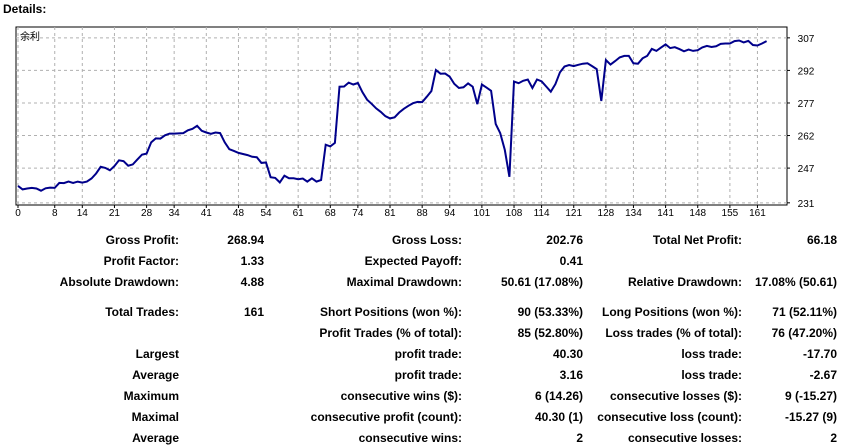 The height and width of the screenshot is (448, 850). What do you see at coordinates (821, 240) in the screenshot?
I see `total-net-profit-value: 66.18` at bounding box center [821, 240].